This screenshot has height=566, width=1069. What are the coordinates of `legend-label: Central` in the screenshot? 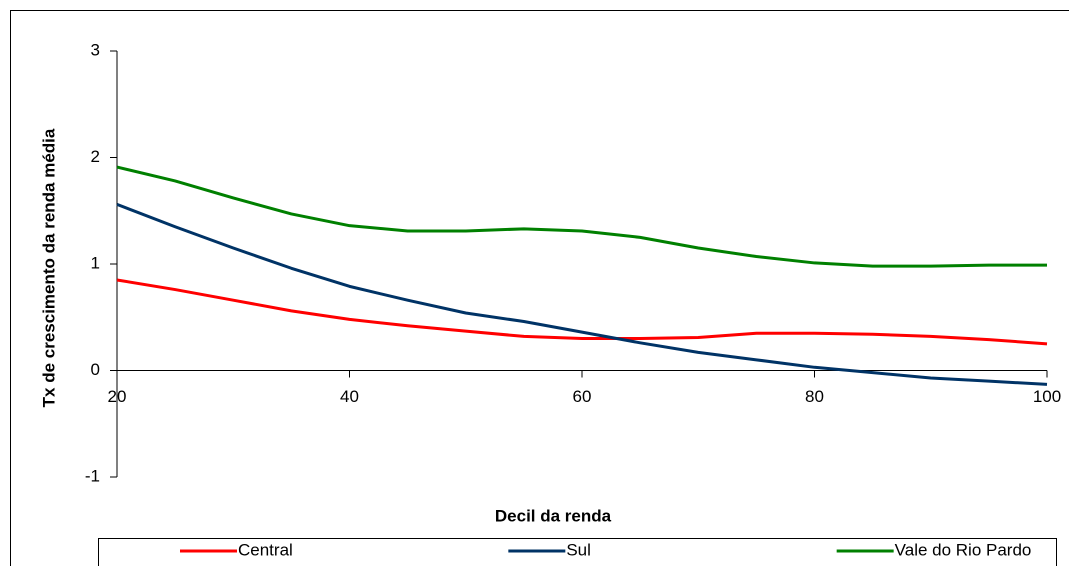 It's located at (265, 549).